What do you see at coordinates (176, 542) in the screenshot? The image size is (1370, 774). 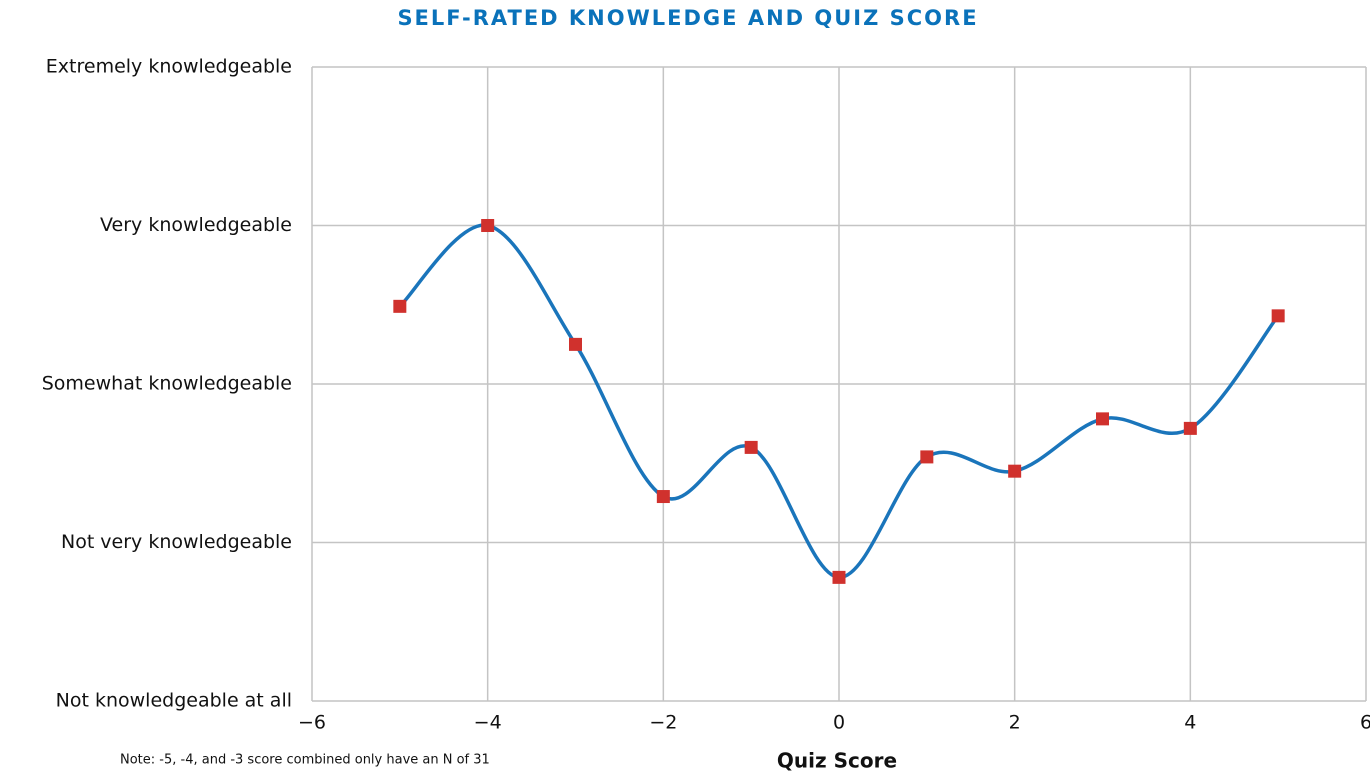 I see `y-tick-label: Not very knowledgeable` at bounding box center [176, 542].